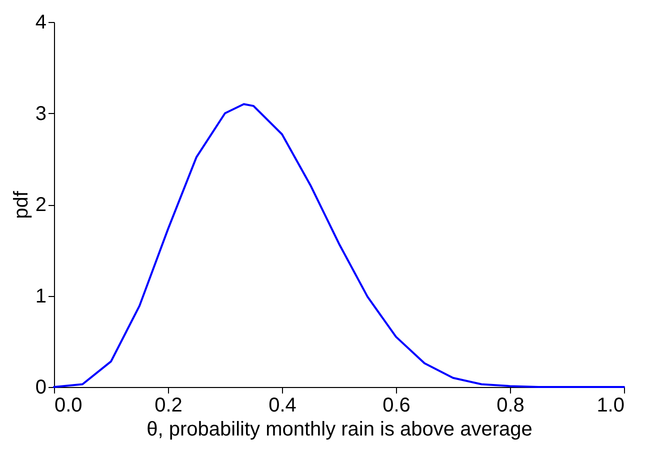 This screenshot has width=660, height=459. I want to click on x-tick-label: 0.6, so click(396, 405).